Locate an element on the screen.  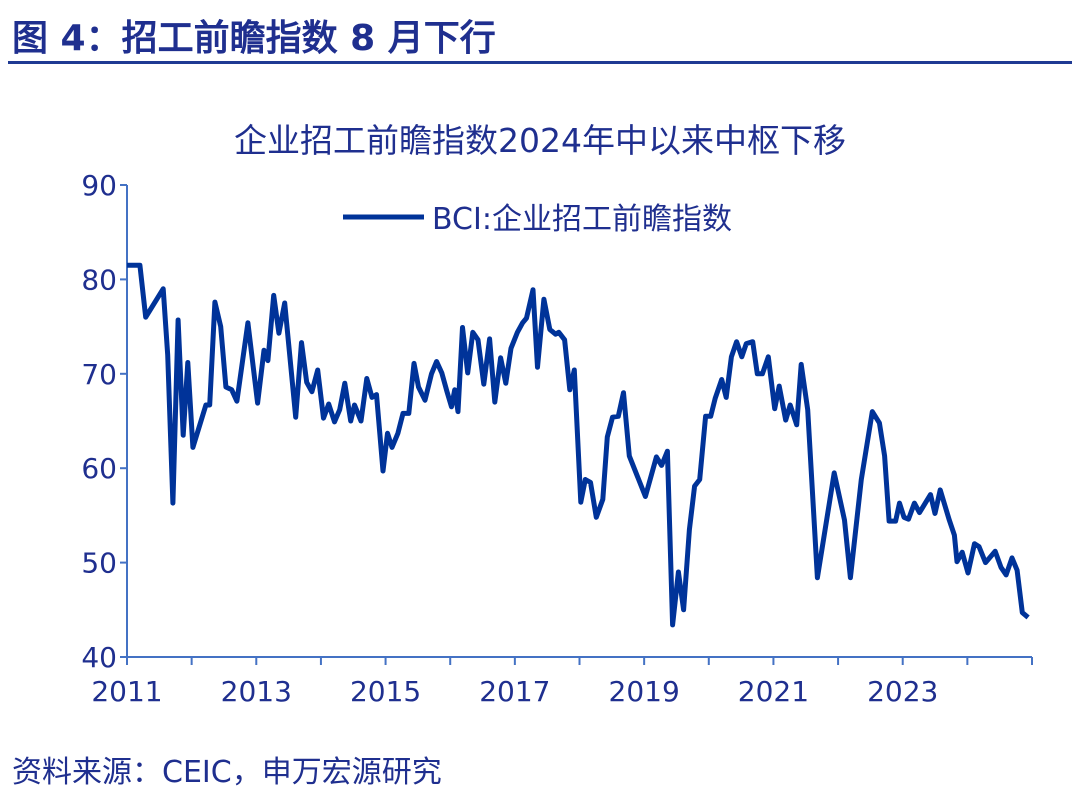
y-tick-label: 80 is located at coordinates (99, 279).